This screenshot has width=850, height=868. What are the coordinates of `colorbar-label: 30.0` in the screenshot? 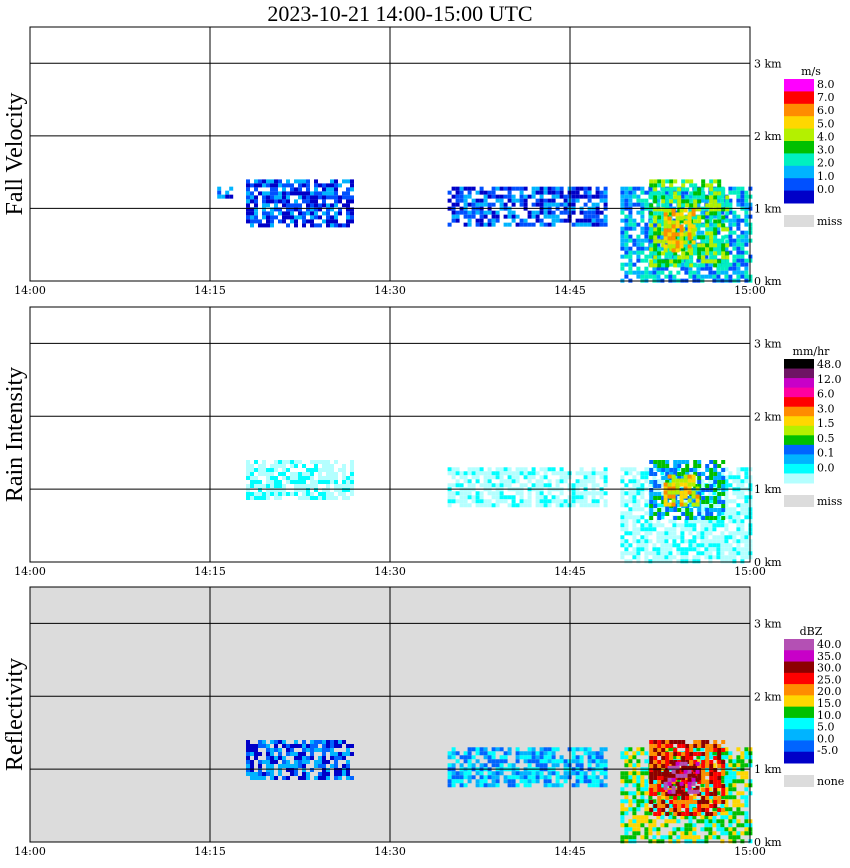 It's located at (829, 668).